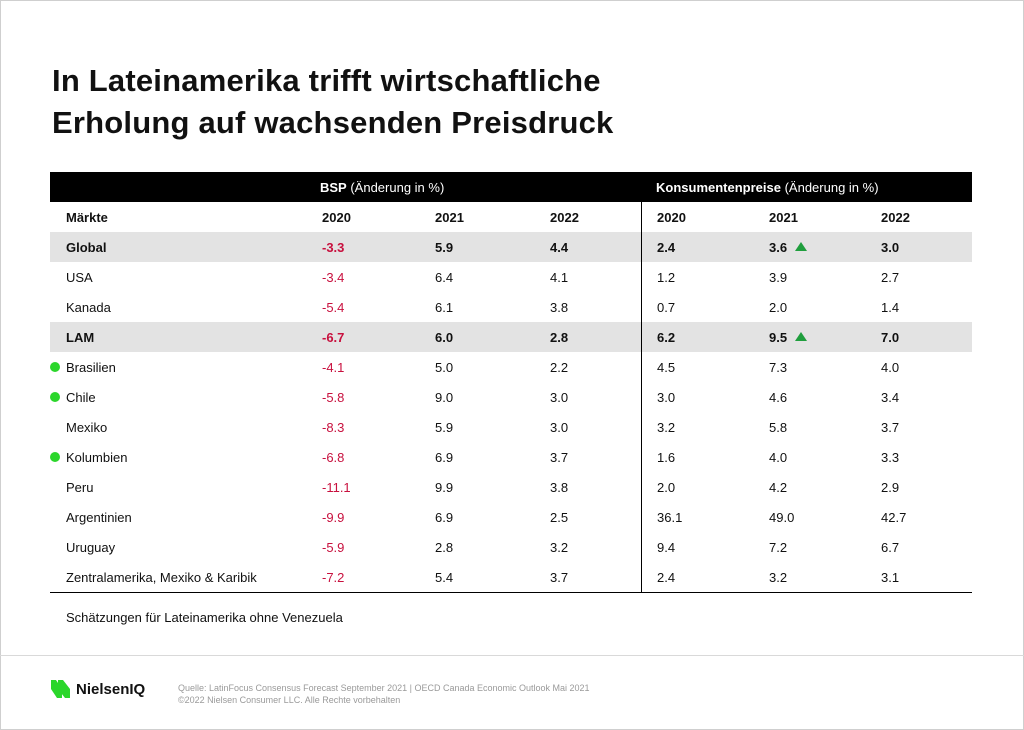  What do you see at coordinates (890, 397) in the screenshot?
I see `cell-value: 3.4` at bounding box center [890, 397].